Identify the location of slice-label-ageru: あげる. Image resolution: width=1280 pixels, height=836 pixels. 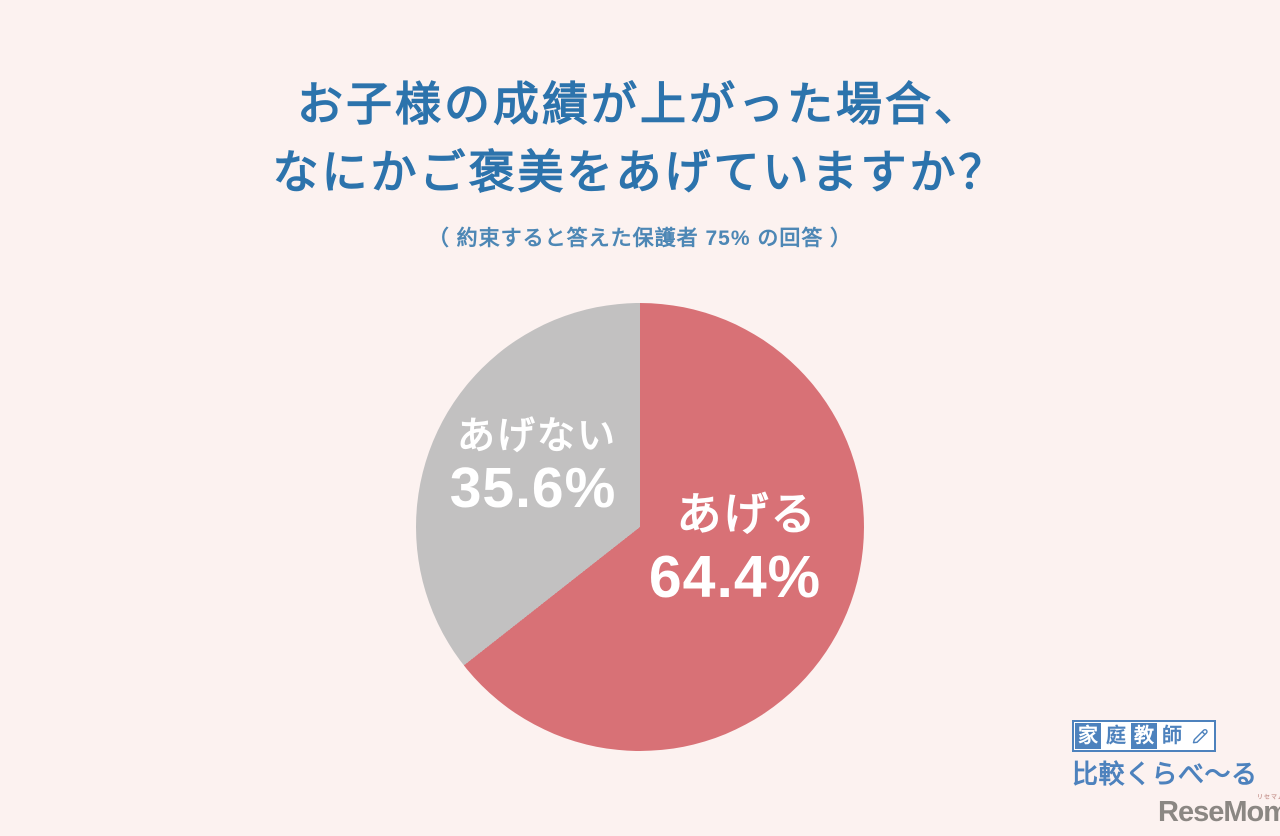
(747, 514).